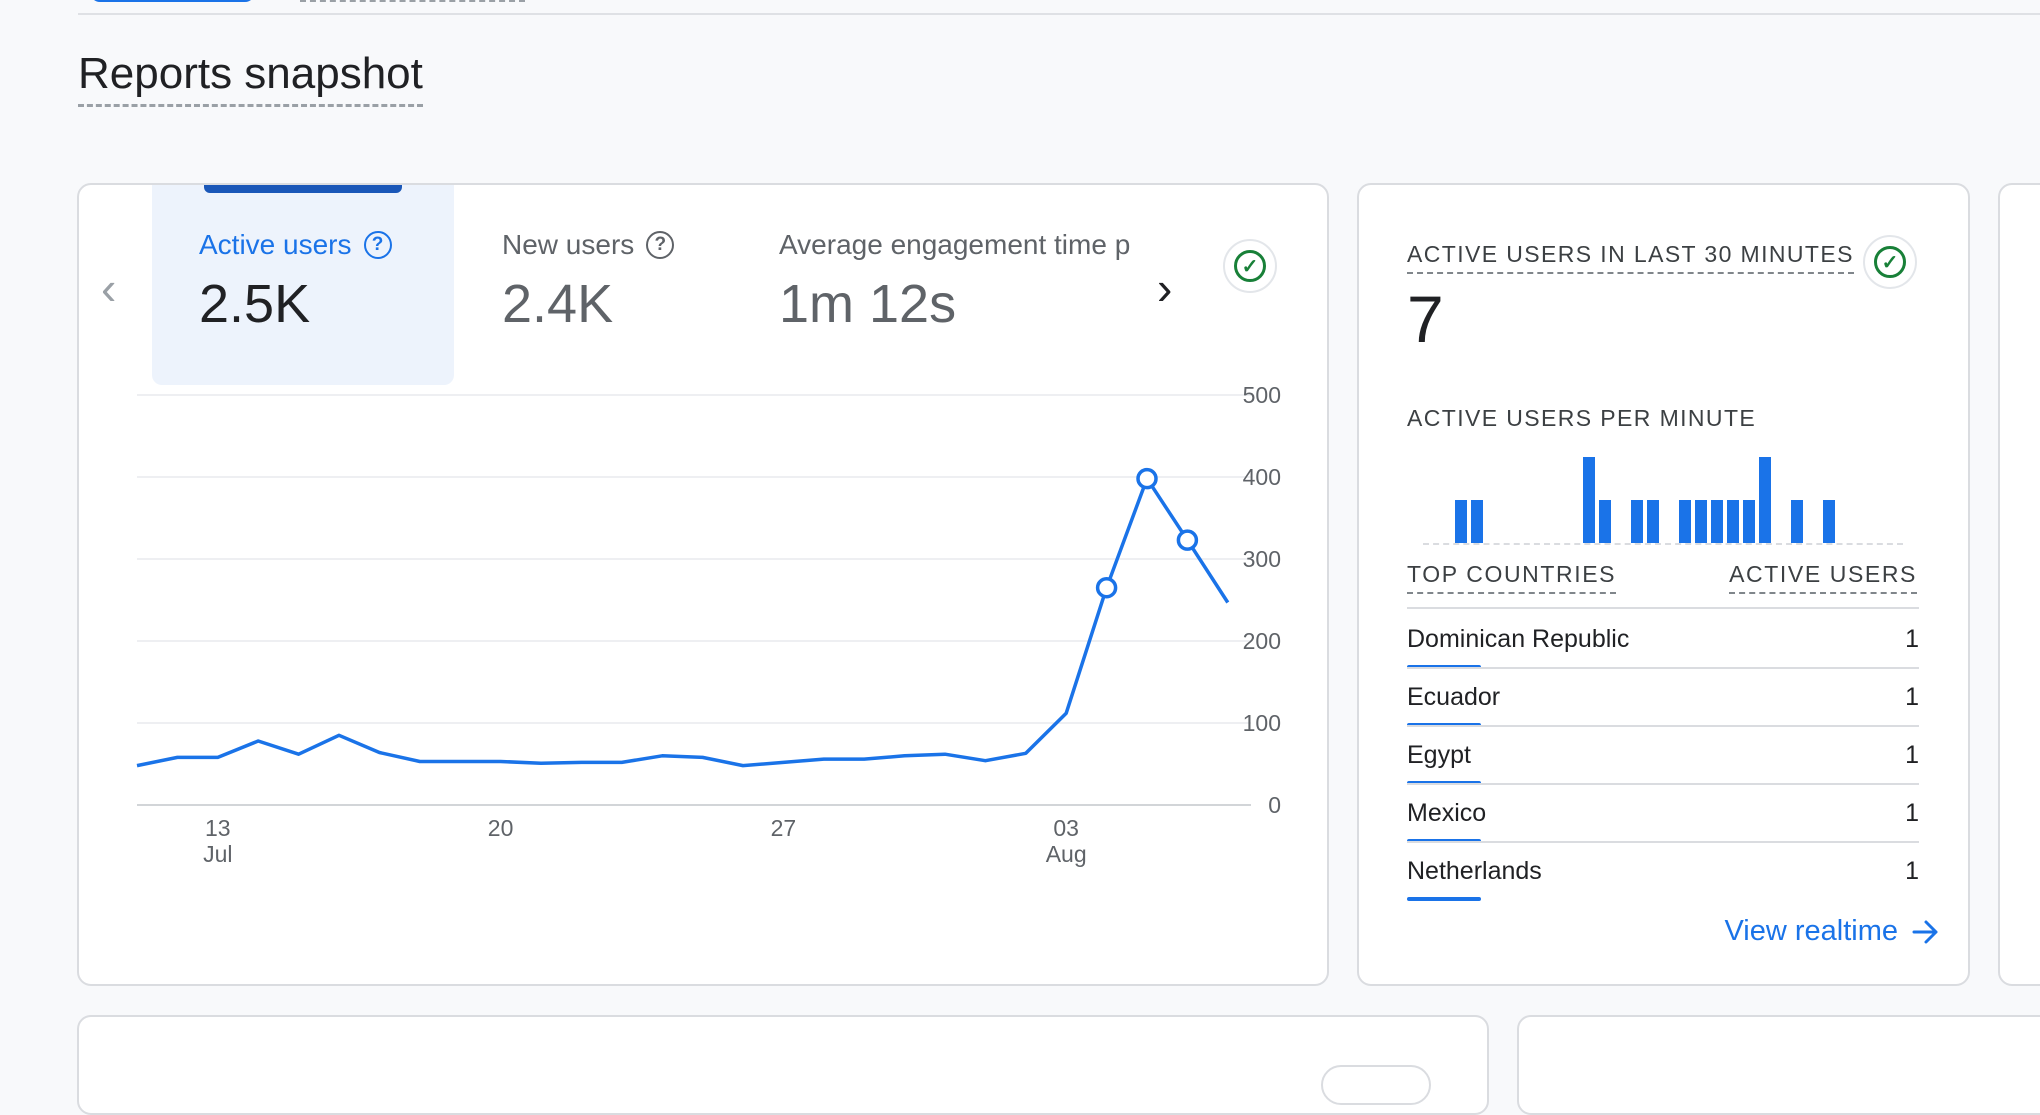 The height and width of the screenshot is (1115, 2040). I want to click on x-tick-label: 03, so click(1066, 828).